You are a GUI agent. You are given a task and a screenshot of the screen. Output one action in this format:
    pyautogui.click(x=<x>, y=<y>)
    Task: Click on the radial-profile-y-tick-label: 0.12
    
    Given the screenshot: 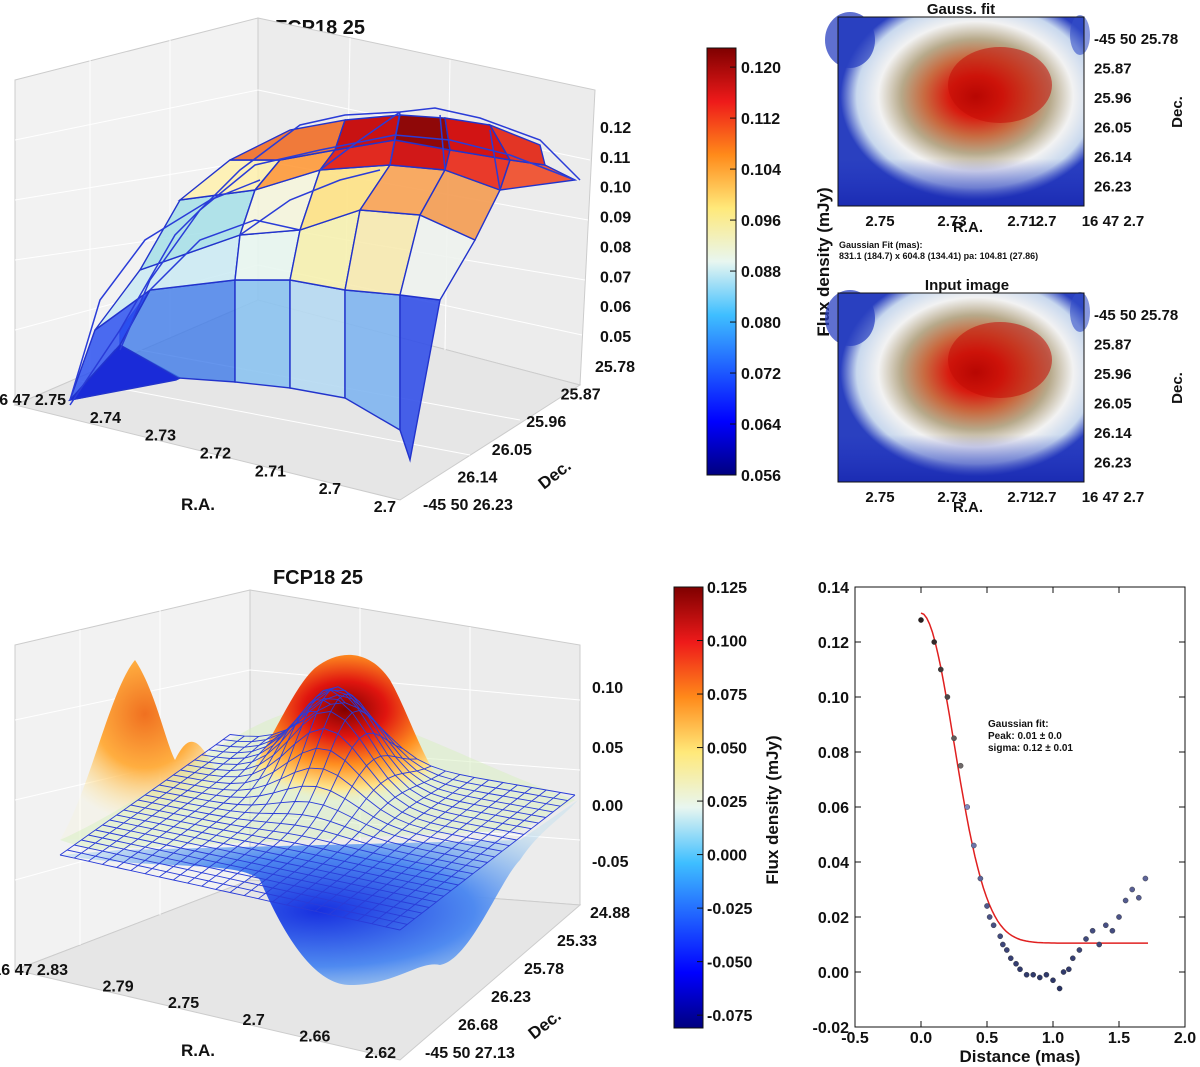 What is the action you would take?
    pyautogui.click(x=833, y=643)
    